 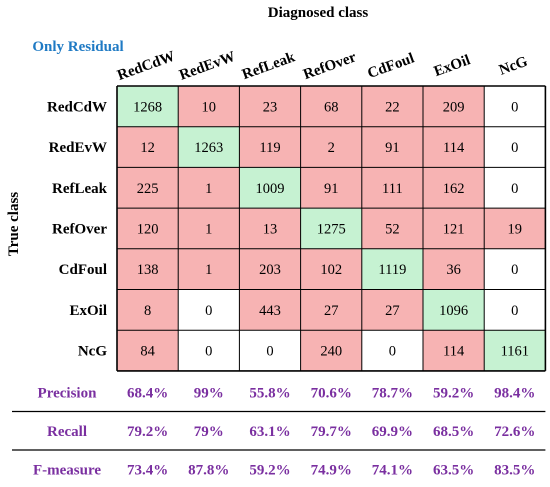 I want to click on matrix-cell-value: 22, so click(x=392, y=107).